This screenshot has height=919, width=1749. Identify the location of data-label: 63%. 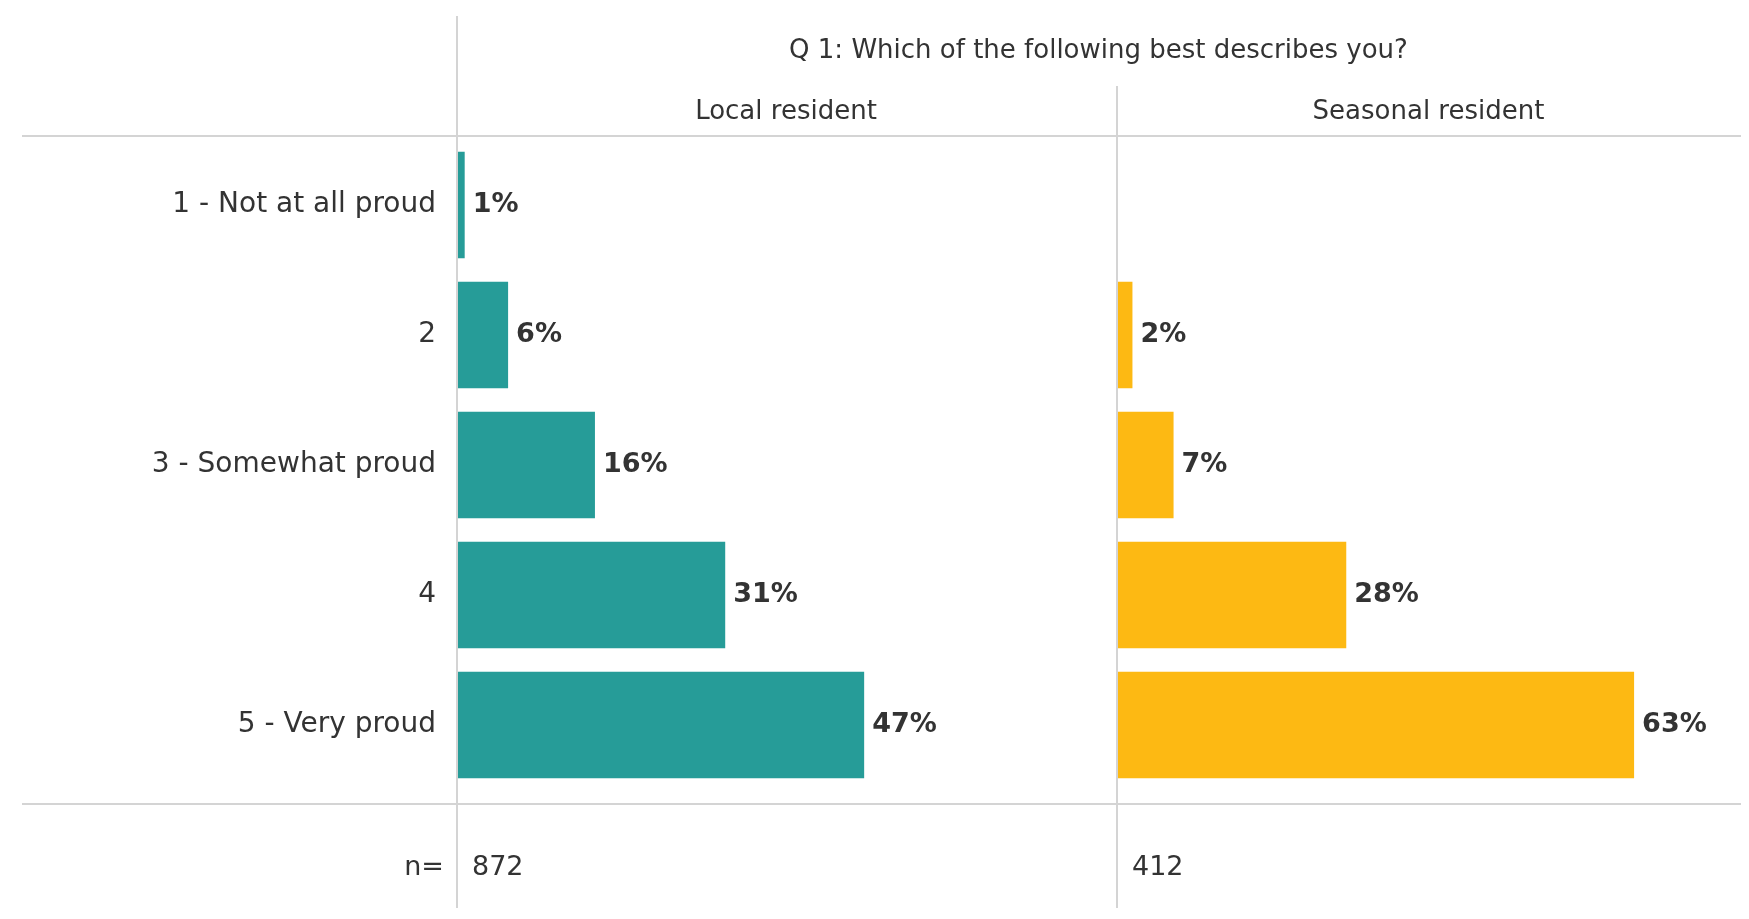
(1674, 723).